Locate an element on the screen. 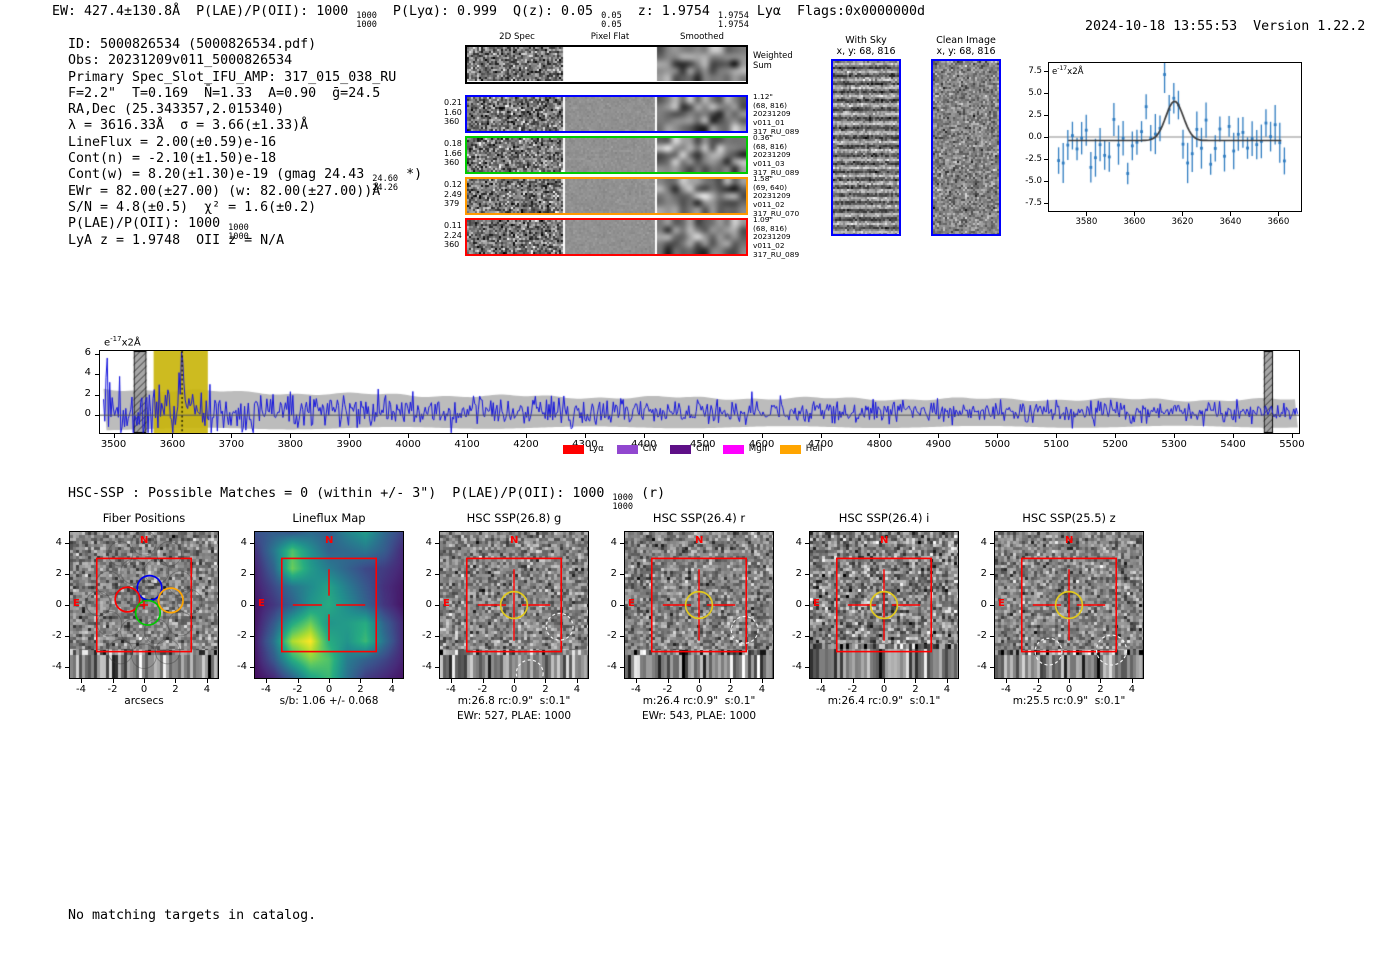 Image resolution: width=1400 pixels, height=953 pixels. sky-panel-2-image is located at coordinates (966, 147).